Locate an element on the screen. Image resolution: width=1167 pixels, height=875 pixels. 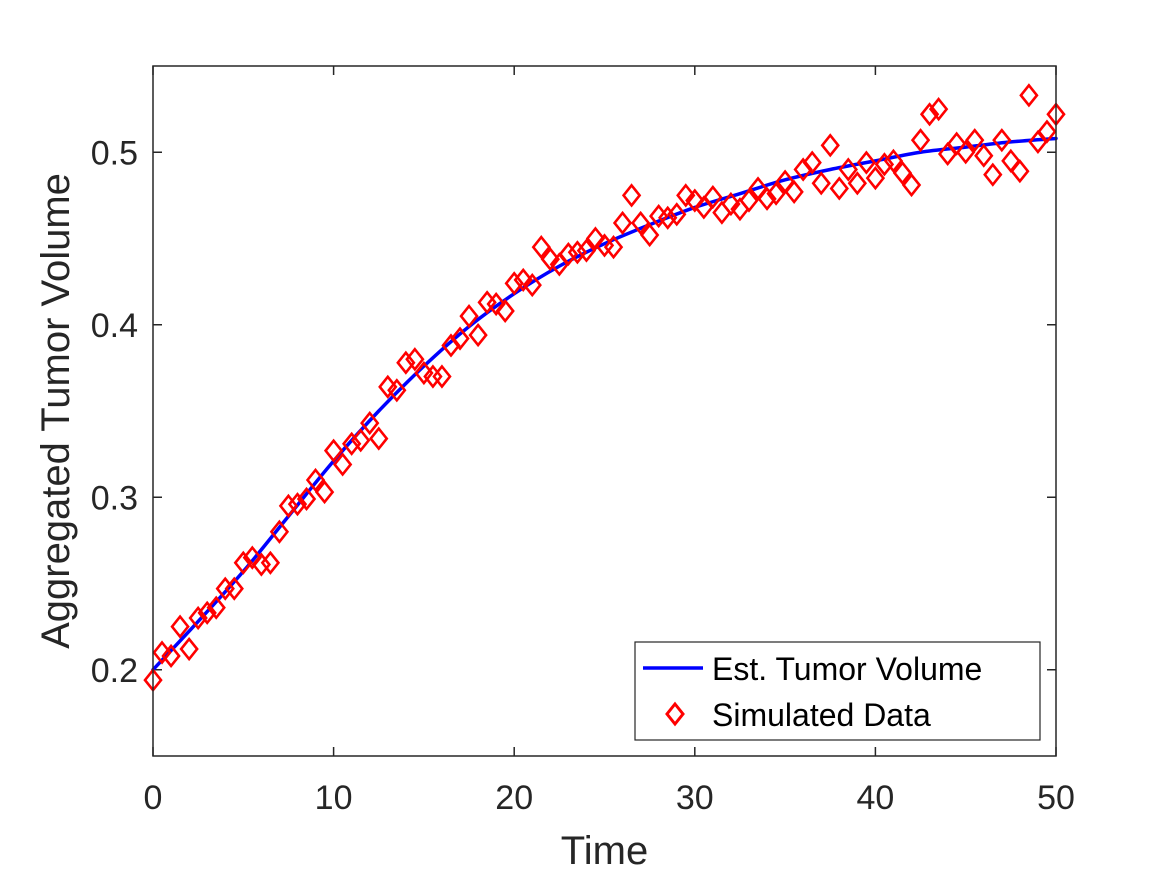
x-tick-label: 40 is located at coordinates (875, 798).